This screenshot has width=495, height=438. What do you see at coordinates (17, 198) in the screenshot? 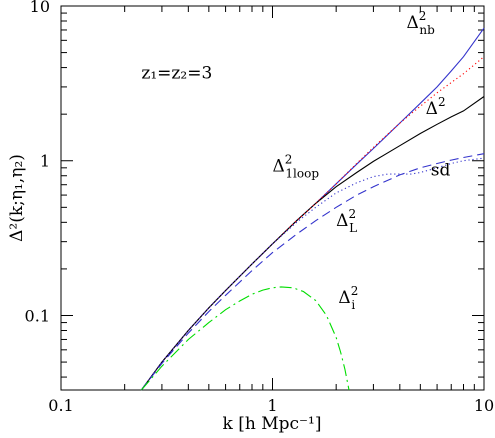
I see `y-axis-title: Δ²(k;η₁,η₂)` at bounding box center [17, 198].